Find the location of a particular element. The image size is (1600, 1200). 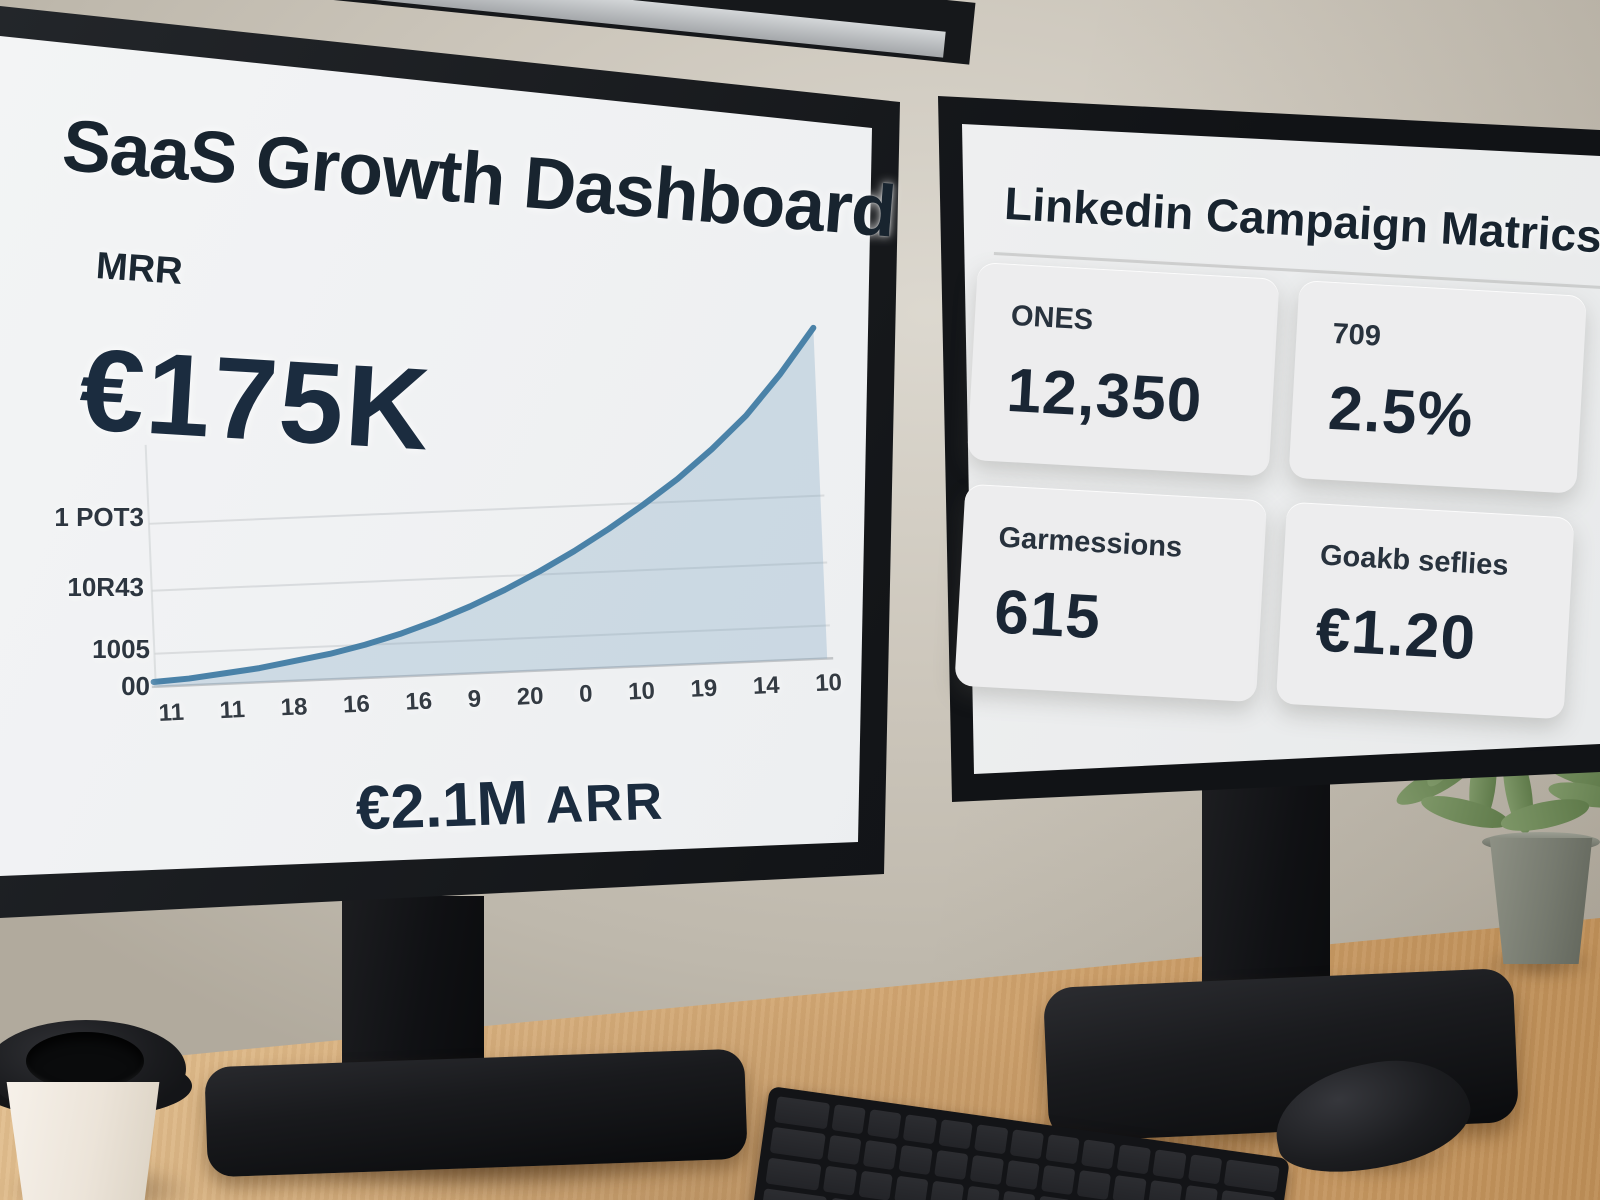

card-label: 709 is located at coordinates (1356, 335).